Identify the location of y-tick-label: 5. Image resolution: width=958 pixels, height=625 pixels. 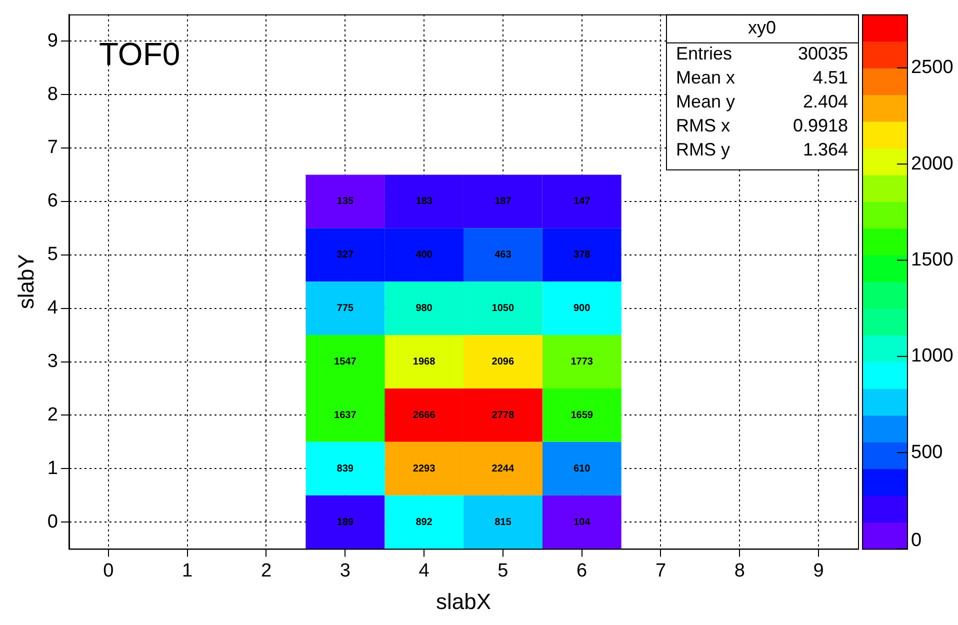
(52, 255).